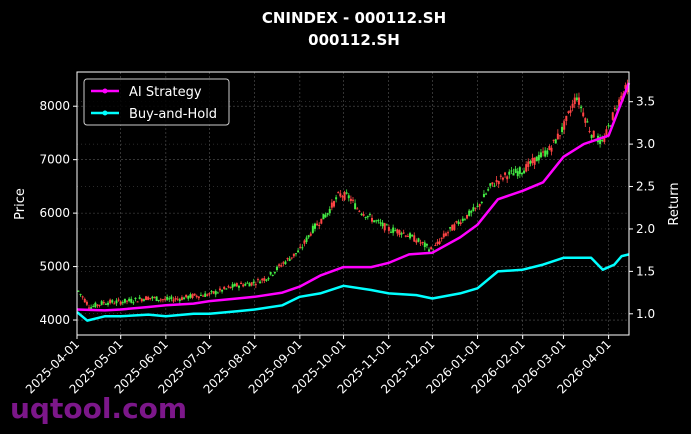  What do you see at coordinates (98, 408) in the screenshot?
I see `watermark-logo: uqtool.com` at bounding box center [98, 408].